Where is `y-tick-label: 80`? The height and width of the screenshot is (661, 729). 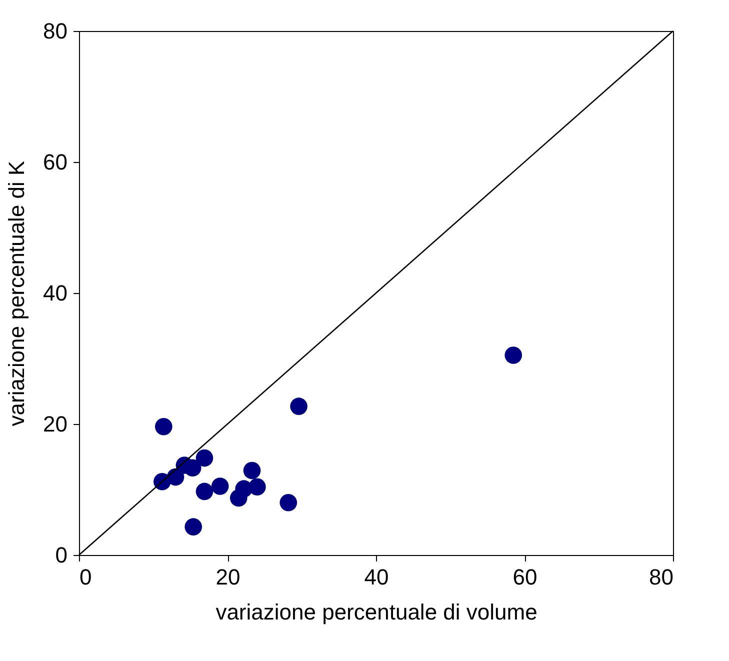 y-tick-label: 80 is located at coordinates (55, 31).